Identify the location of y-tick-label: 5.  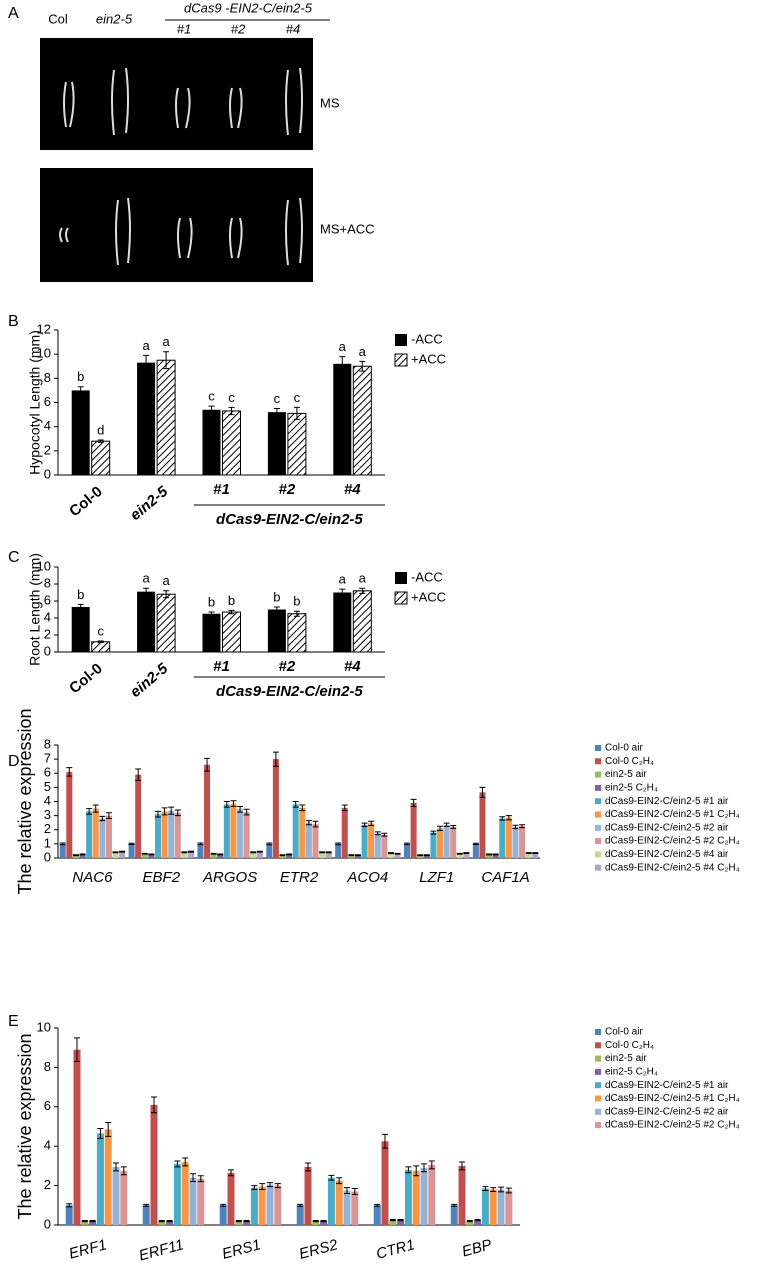
(47, 786).